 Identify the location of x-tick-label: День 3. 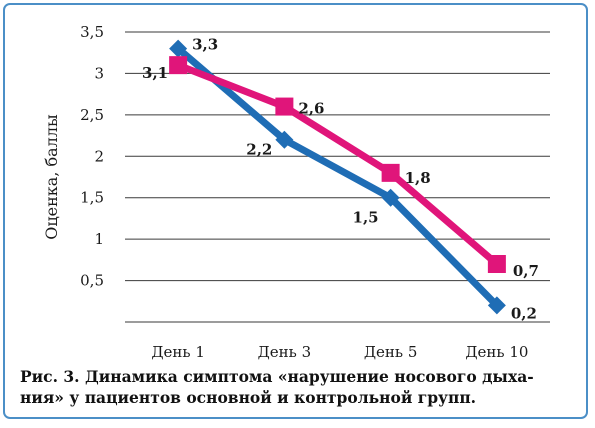
(285, 352).